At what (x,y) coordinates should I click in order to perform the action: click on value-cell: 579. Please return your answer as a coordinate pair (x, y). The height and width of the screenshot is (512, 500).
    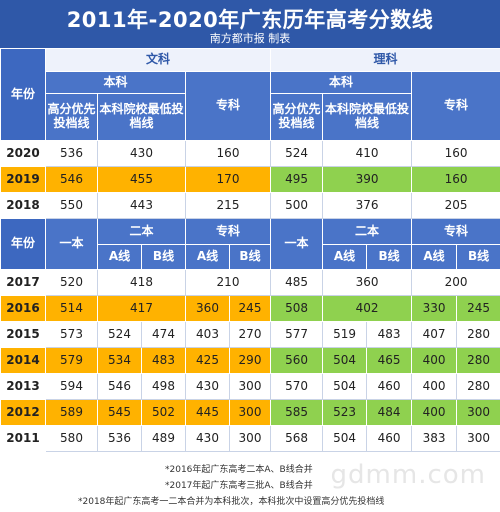
    Looking at the image, I should click on (71, 360).